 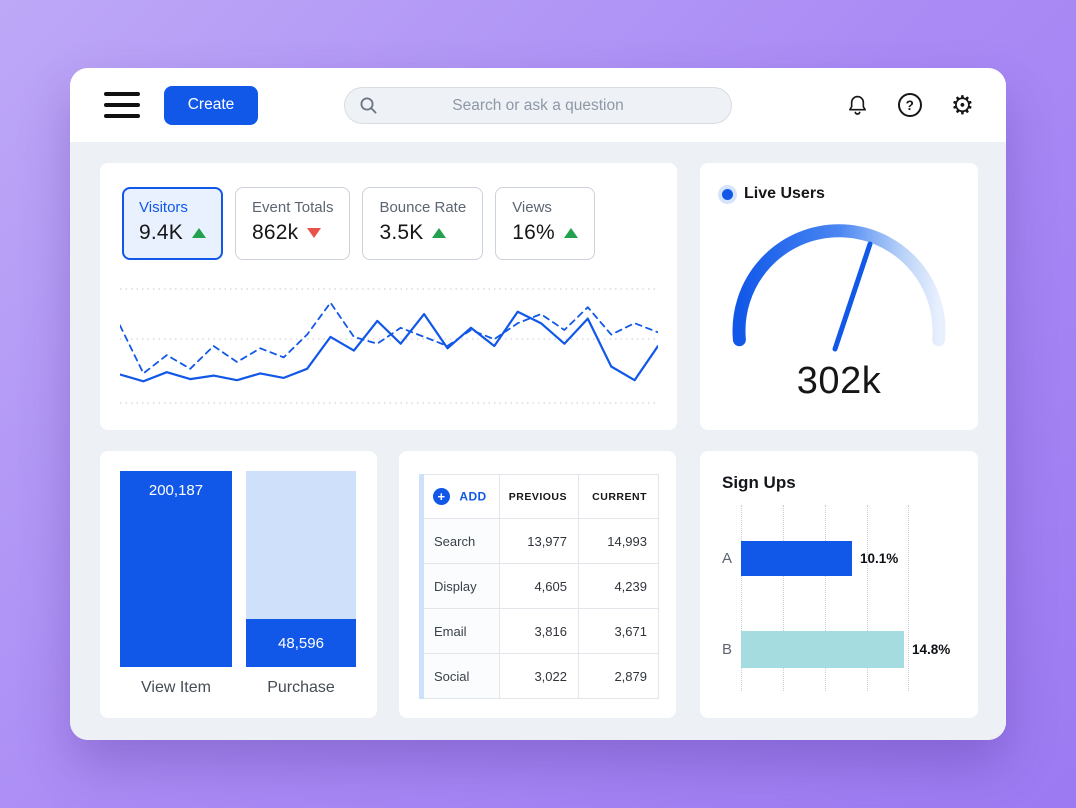 I want to click on current-value: 3,671, so click(x=618, y=631).